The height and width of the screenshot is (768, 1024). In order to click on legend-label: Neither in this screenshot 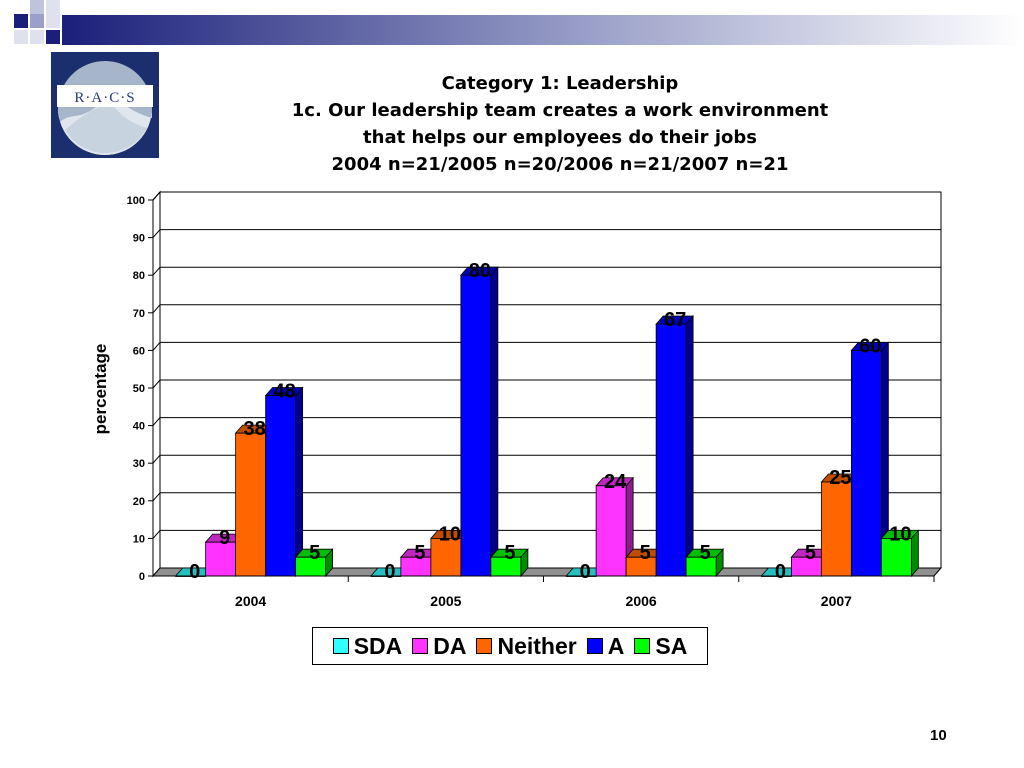, I will do `click(537, 645)`.